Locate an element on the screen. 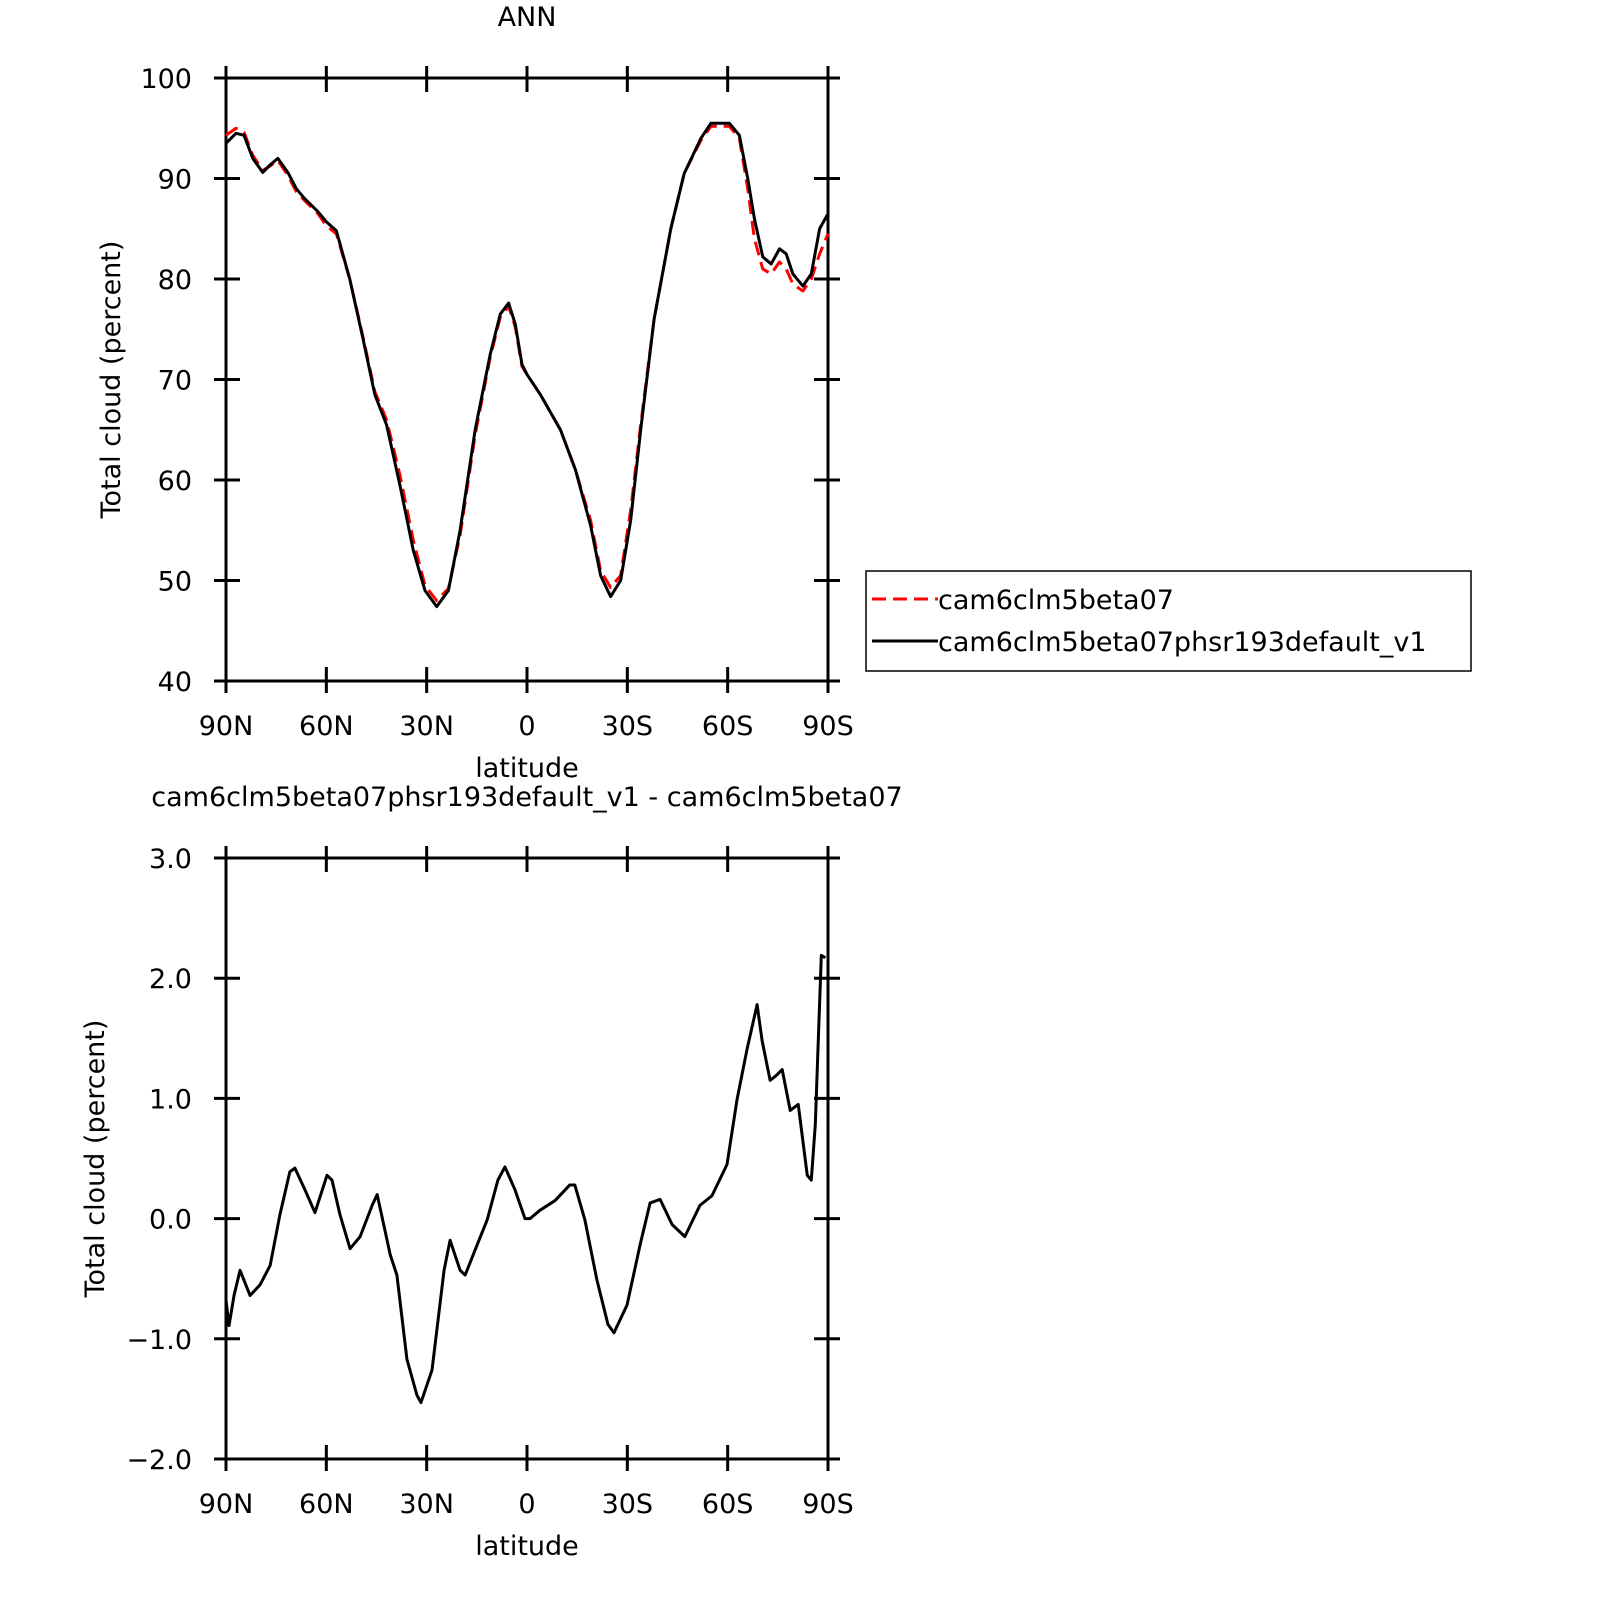  chart-title: ANN is located at coordinates (527, 17).